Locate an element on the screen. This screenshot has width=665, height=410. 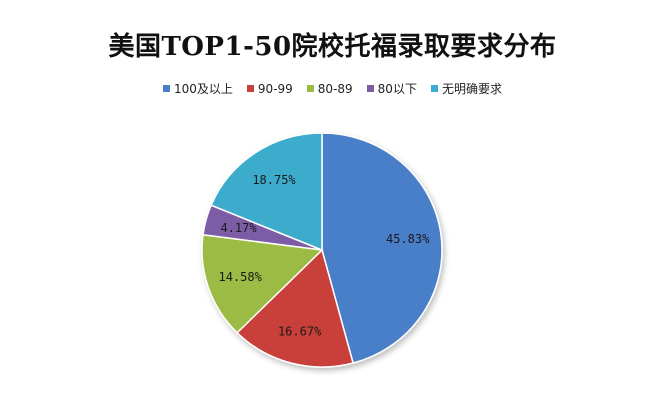
slice-data-label: 16.67% is located at coordinates (300, 331).